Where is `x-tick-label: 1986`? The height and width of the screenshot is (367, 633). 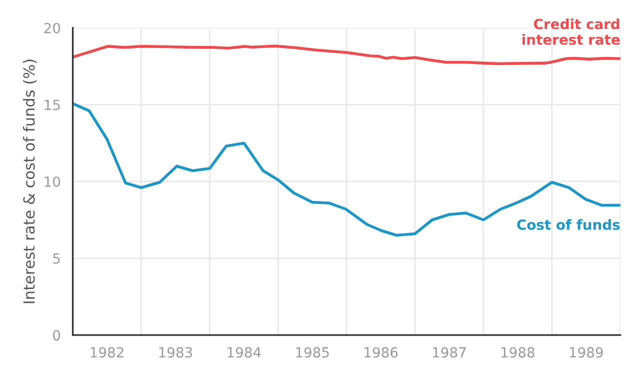
x-tick-label: 1986 is located at coordinates (381, 352).